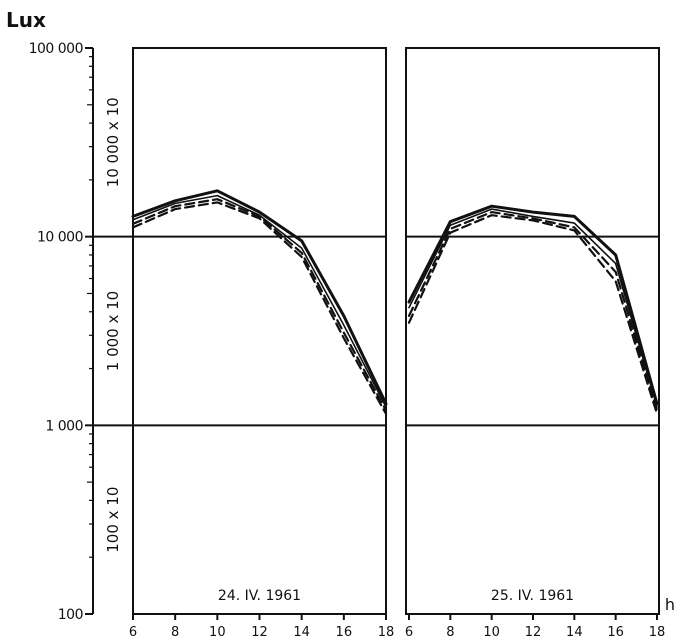 The image size is (680, 643). I want to click on date-label: 25. IV. 1961, so click(532, 596).